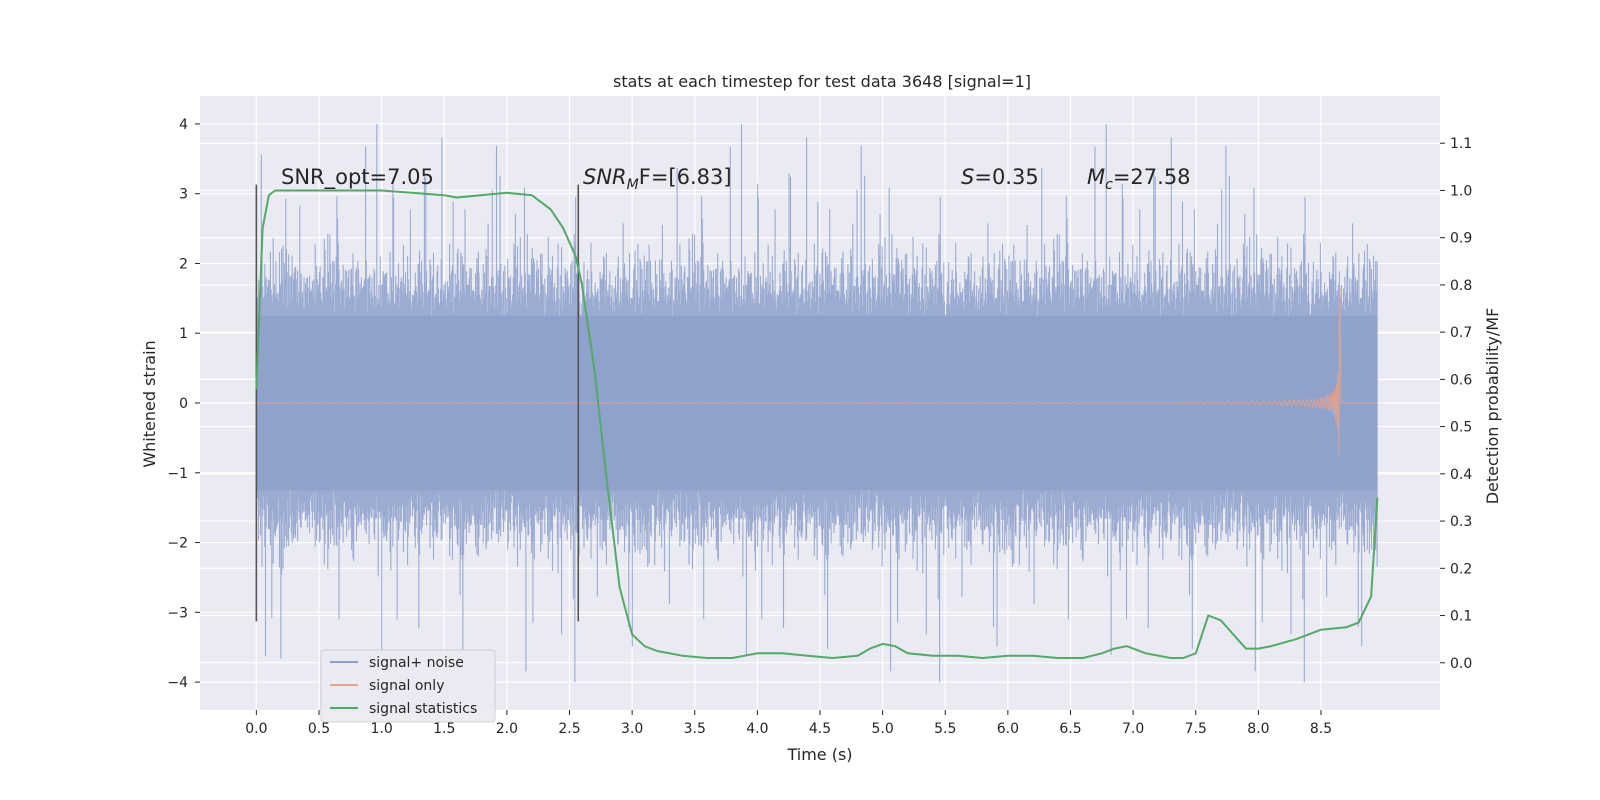 This screenshot has height=800, width=1600. Describe the element at coordinates (381, 729) in the screenshot. I see `x-tick-label: 1.0` at that location.